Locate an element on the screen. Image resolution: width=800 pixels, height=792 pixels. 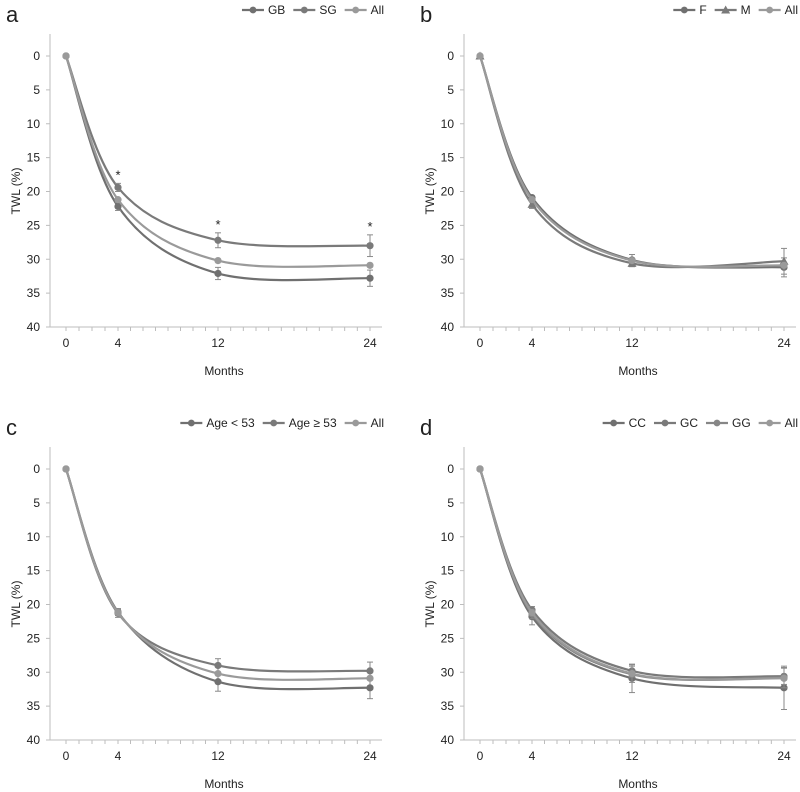
legend-label: Age ≥ 53 is located at coordinates (313, 423).